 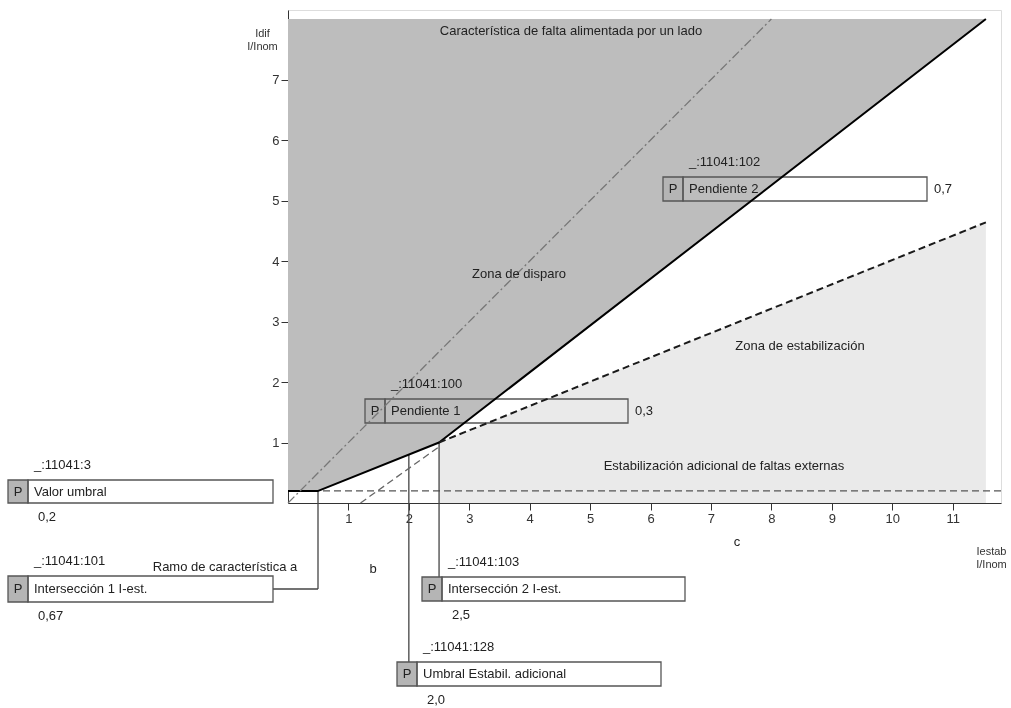 I want to click on text: Ramo de característica a, so click(x=225, y=566).